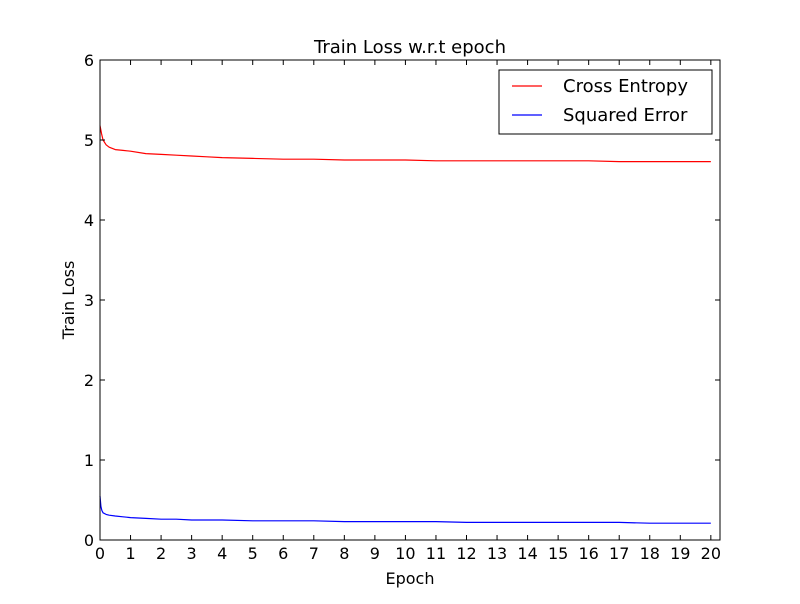 The image size is (800, 604). Describe the element at coordinates (405, 553) in the screenshot. I see `x-tick-label: 10` at that location.